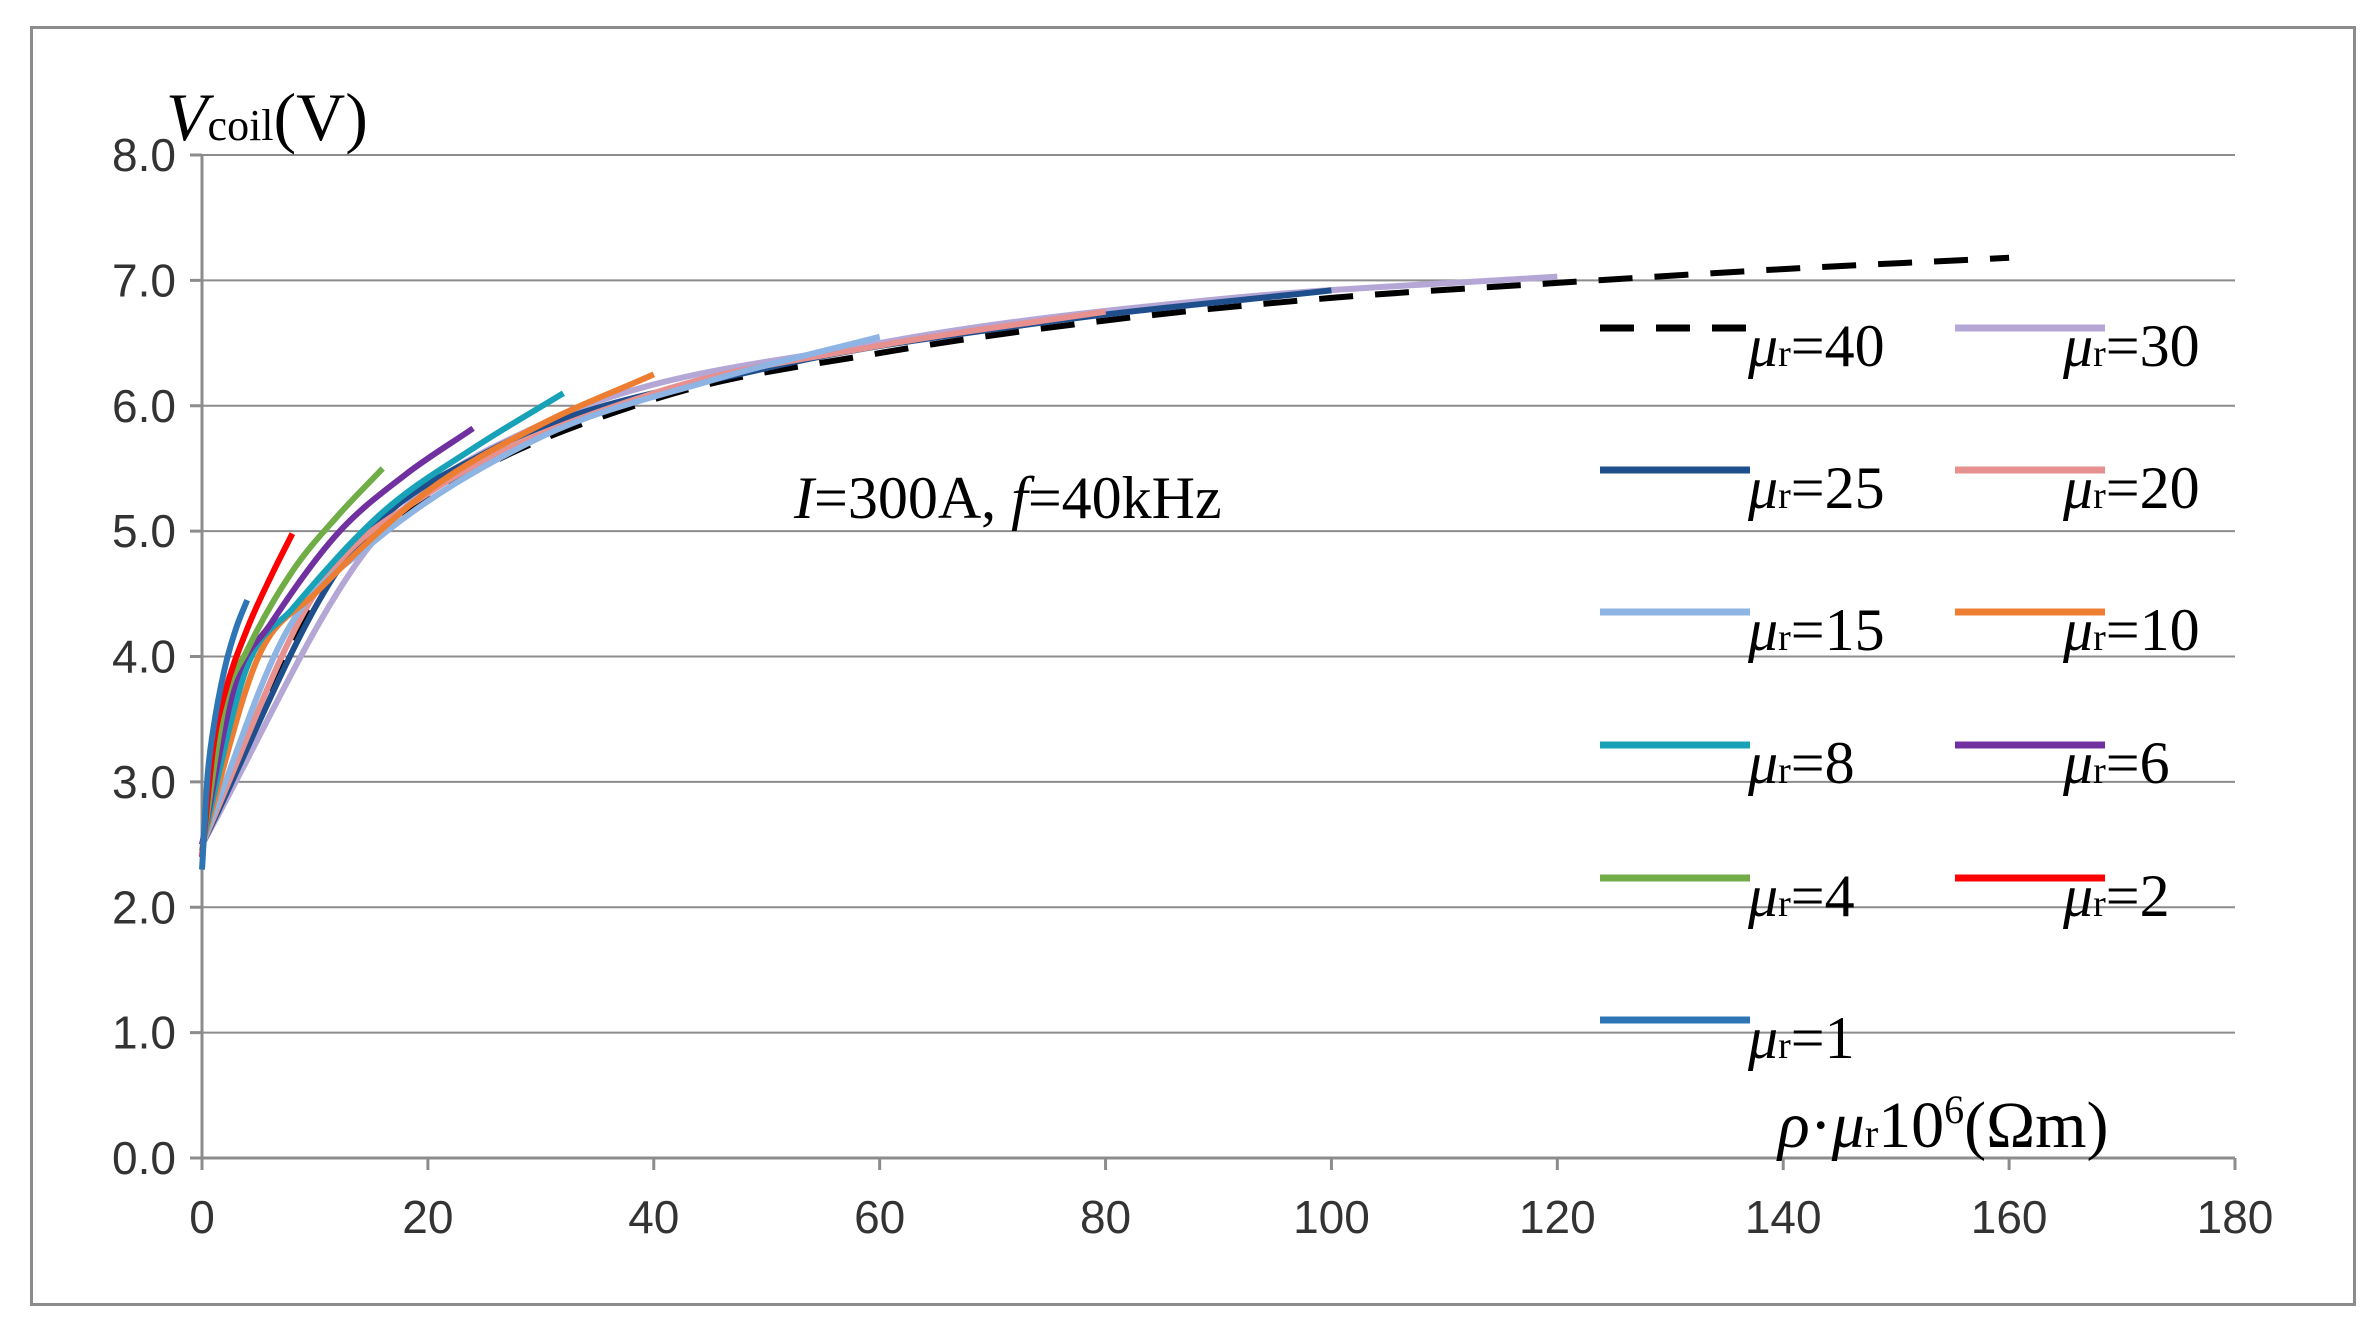 The image size is (2379, 1335). What do you see at coordinates (2235, 1217) in the screenshot?
I see `x-tick-label: 180` at bounding box center [2235, 1217].